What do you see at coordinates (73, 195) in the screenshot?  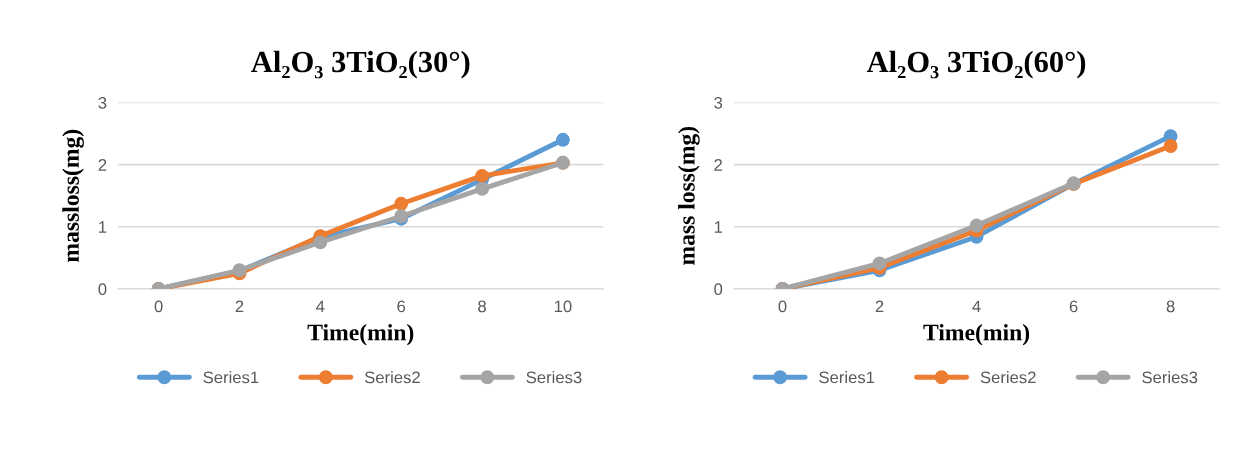 I see `y-axis-title: massloss(mg)` at bounding box center [73, 195].